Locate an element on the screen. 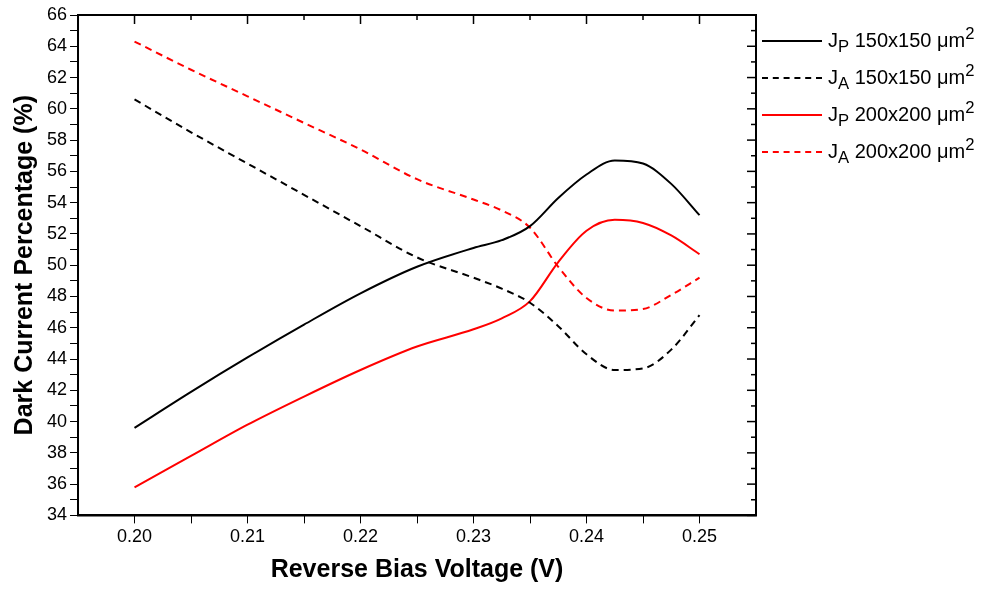 This screenshot has height=593, width=1001. y-tick-label: 64 is located at coordinates (57, 45).